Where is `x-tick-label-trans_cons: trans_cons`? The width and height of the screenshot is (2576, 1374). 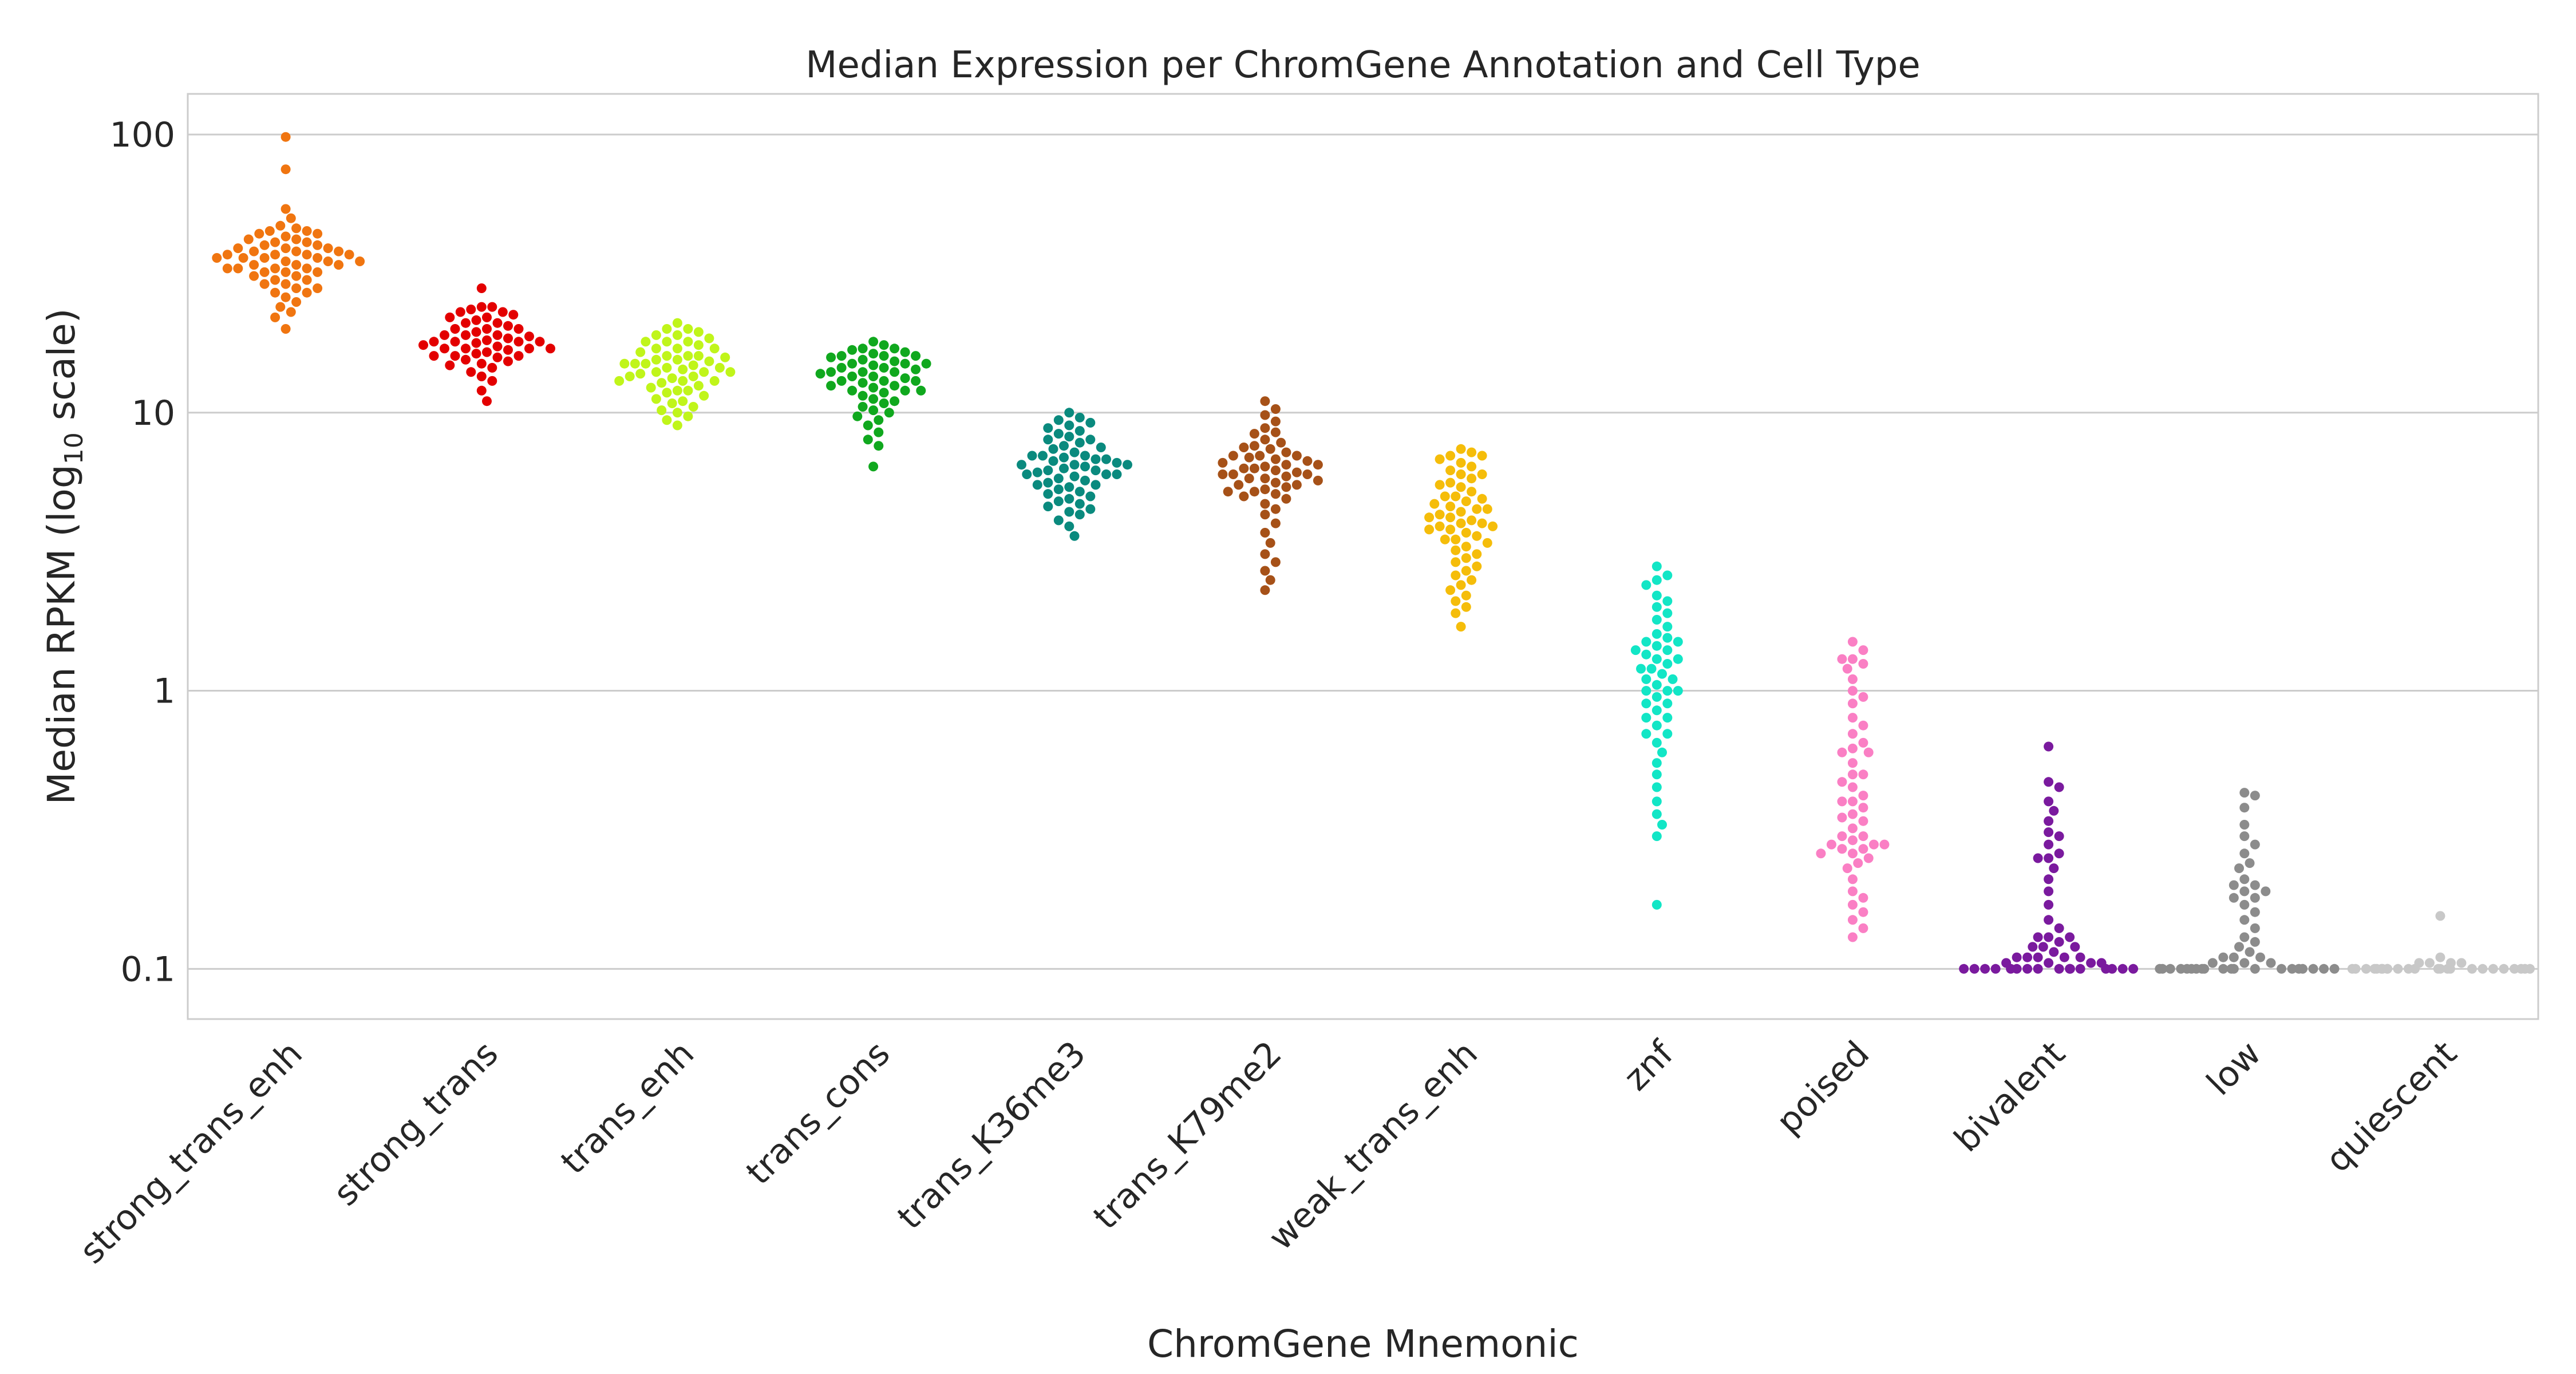
x-tick-label-trans_cons: trans_cons is located at coordinates (818, 1113).